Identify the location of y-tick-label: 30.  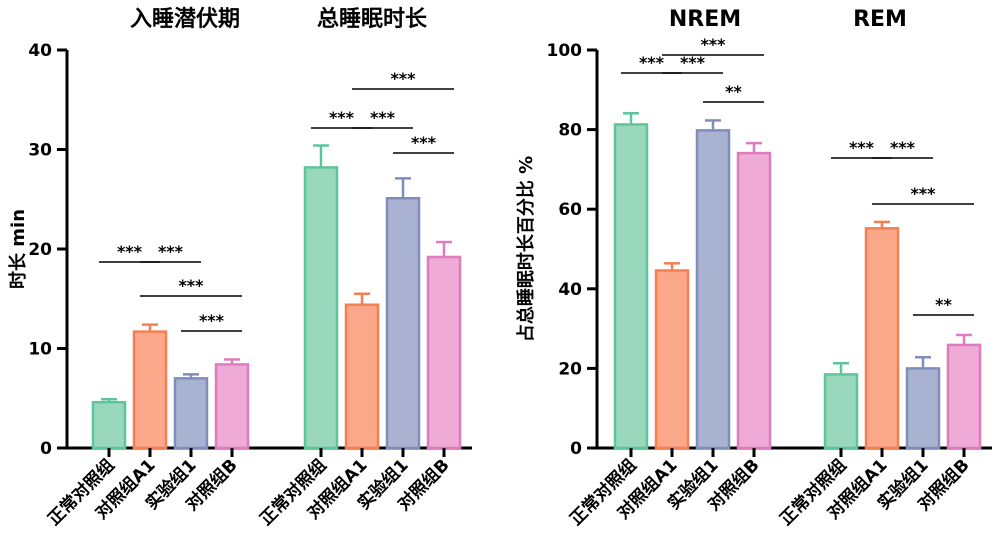
(40, 151).